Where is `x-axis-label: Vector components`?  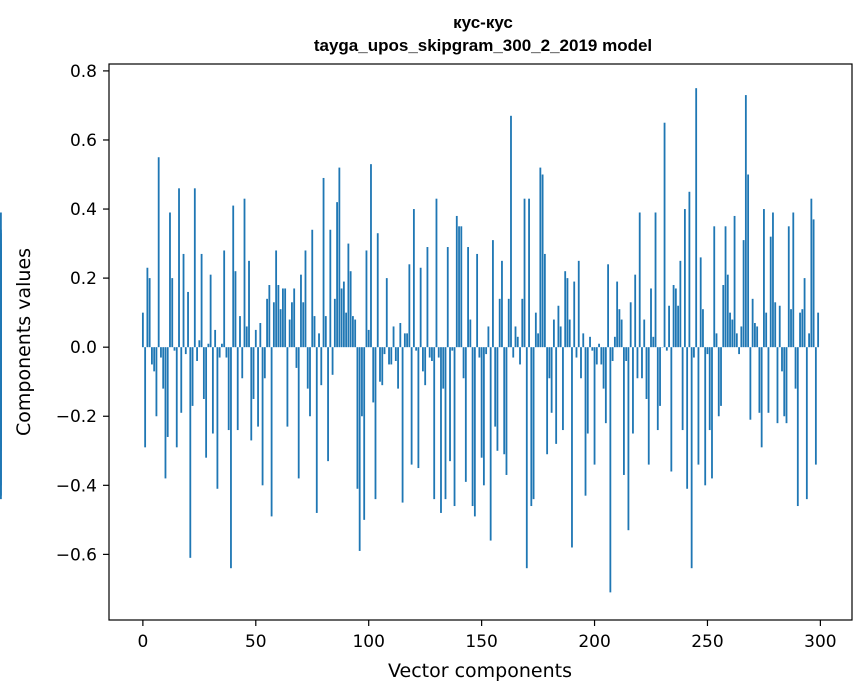 x-axis-label: Vector components is located at coordinates (480, 671).